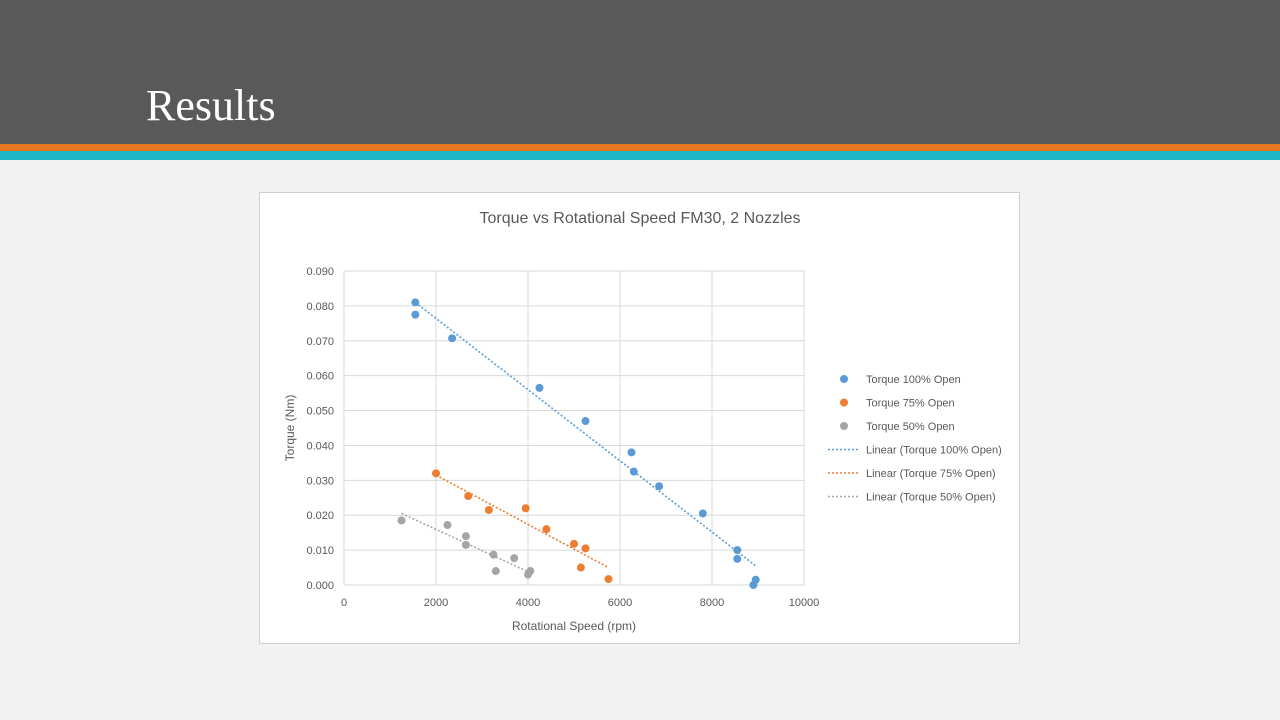  What do you see at coordinates (320, 586) in the screenshot?
I see `y-tick-label: 0.000` at bounding box center [320, 586].